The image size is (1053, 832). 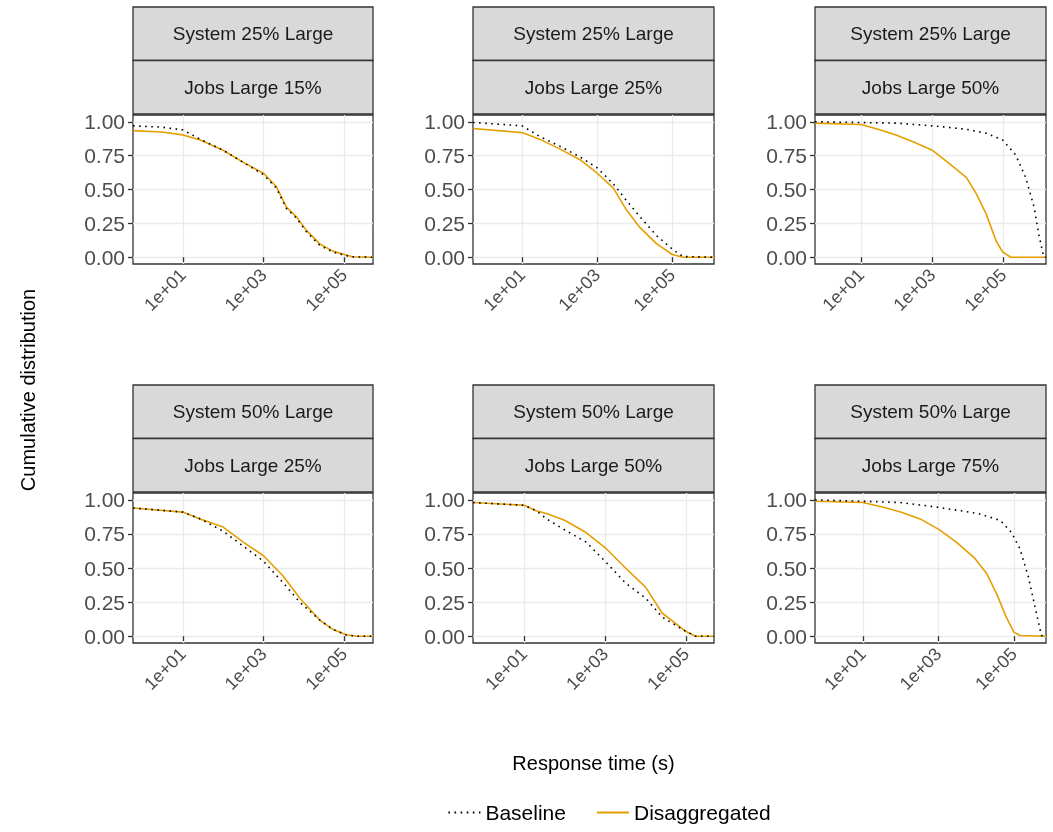 I want to click on legend-label: Baseline, so click(x=525, y=812).